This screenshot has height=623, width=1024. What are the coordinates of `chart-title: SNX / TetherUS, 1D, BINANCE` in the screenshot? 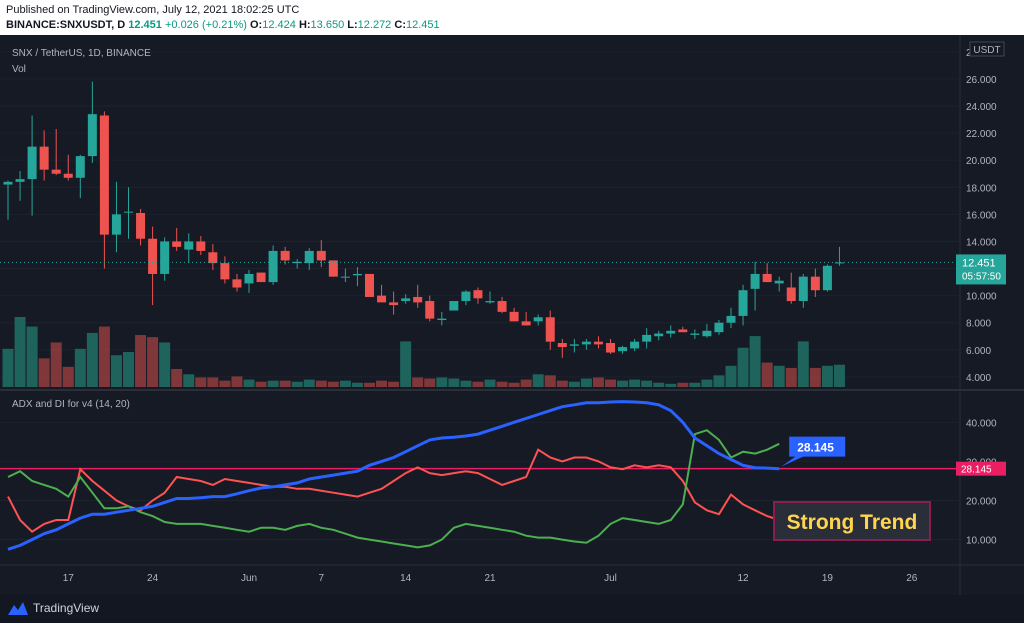 It's located at (81, 53).